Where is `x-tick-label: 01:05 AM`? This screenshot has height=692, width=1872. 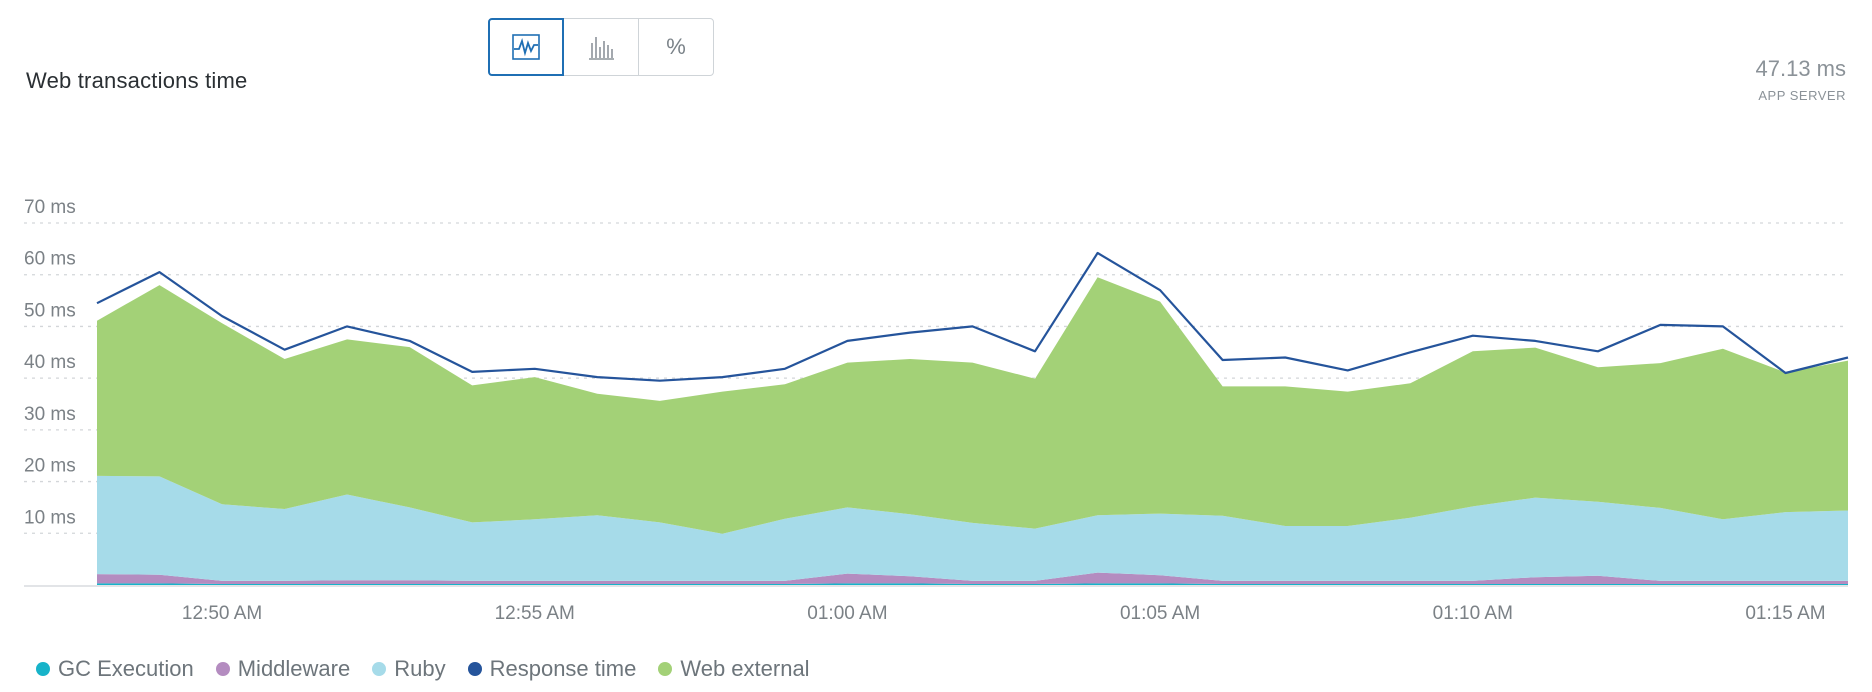 x-tick-label: 01:05 AM is located at coordinates (1160, 613).